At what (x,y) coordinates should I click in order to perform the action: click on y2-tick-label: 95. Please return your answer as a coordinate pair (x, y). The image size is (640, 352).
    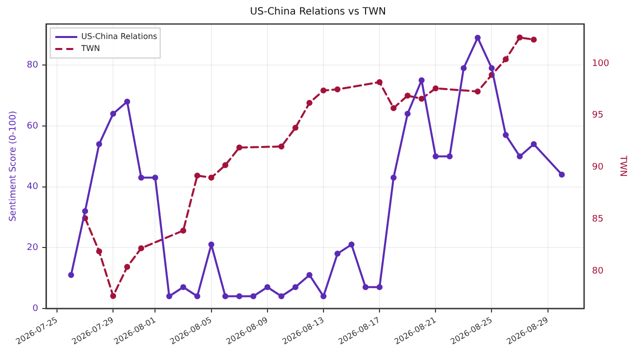
    Looking at the image, I should click on (598, 115).